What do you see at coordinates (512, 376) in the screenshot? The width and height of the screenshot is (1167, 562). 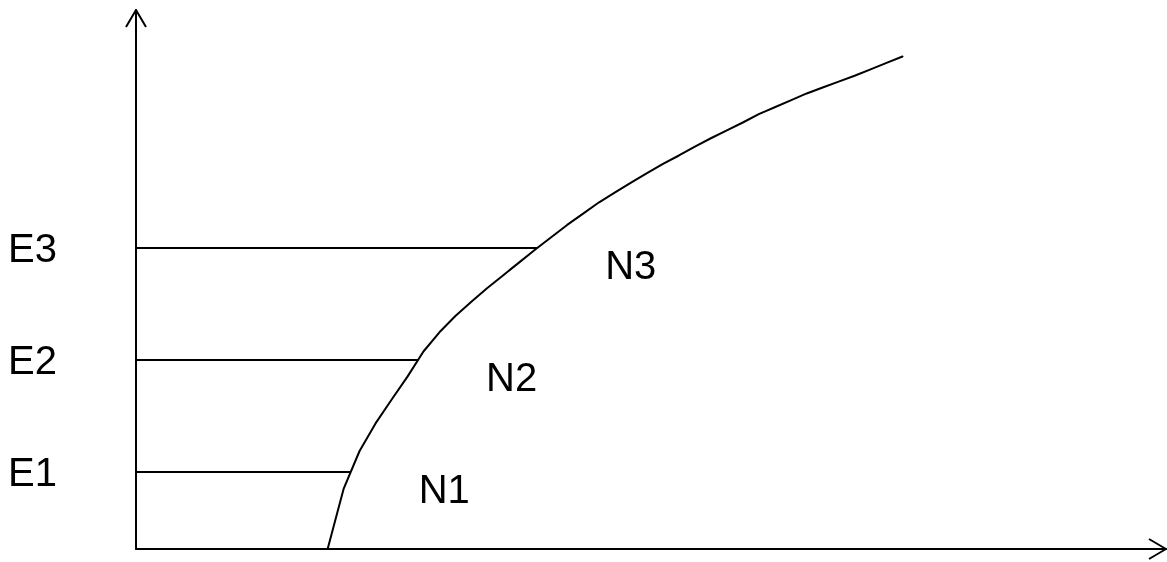 I see `annotation: N2` at bounding box center [512, 376].